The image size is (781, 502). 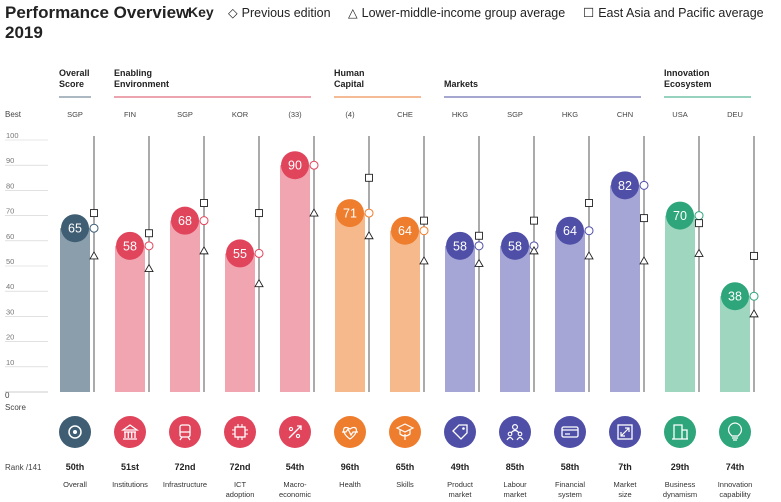 I want to click on institution-icon-shape, so click(x=130, y=432).